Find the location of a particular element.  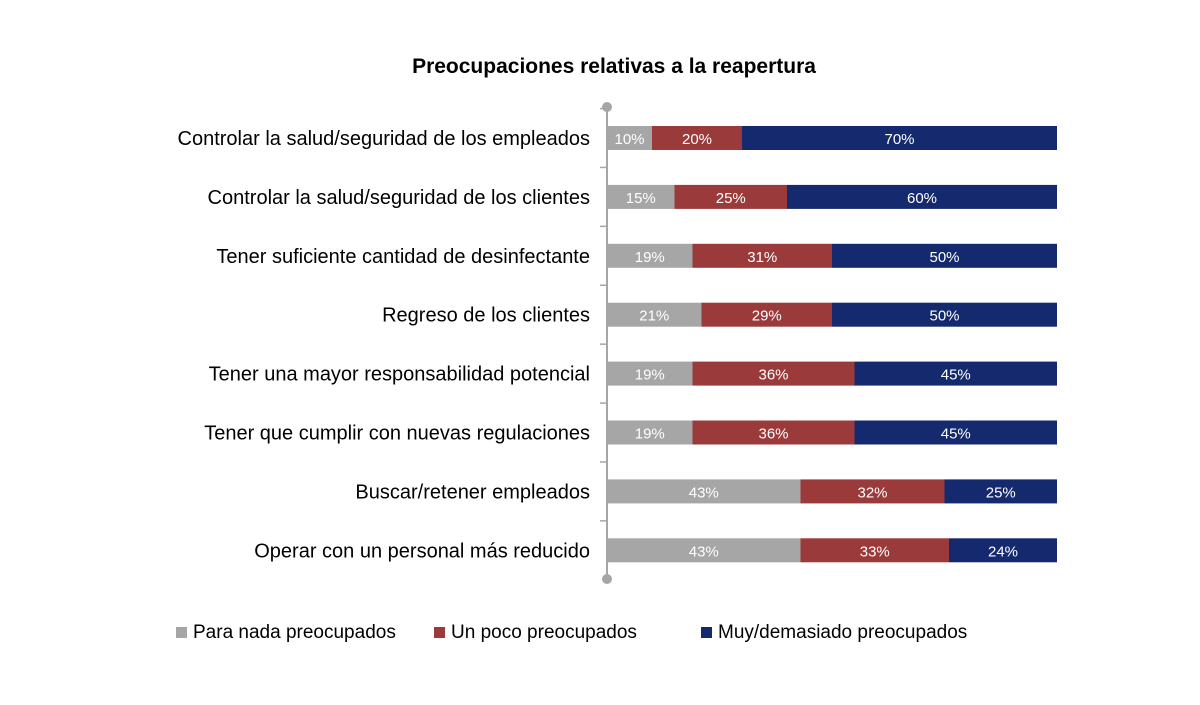

bar-muy-demasiado-preocupados-tener-que-cumplir-con-nuevas-regulaciones is located at coordinates (955, 432).